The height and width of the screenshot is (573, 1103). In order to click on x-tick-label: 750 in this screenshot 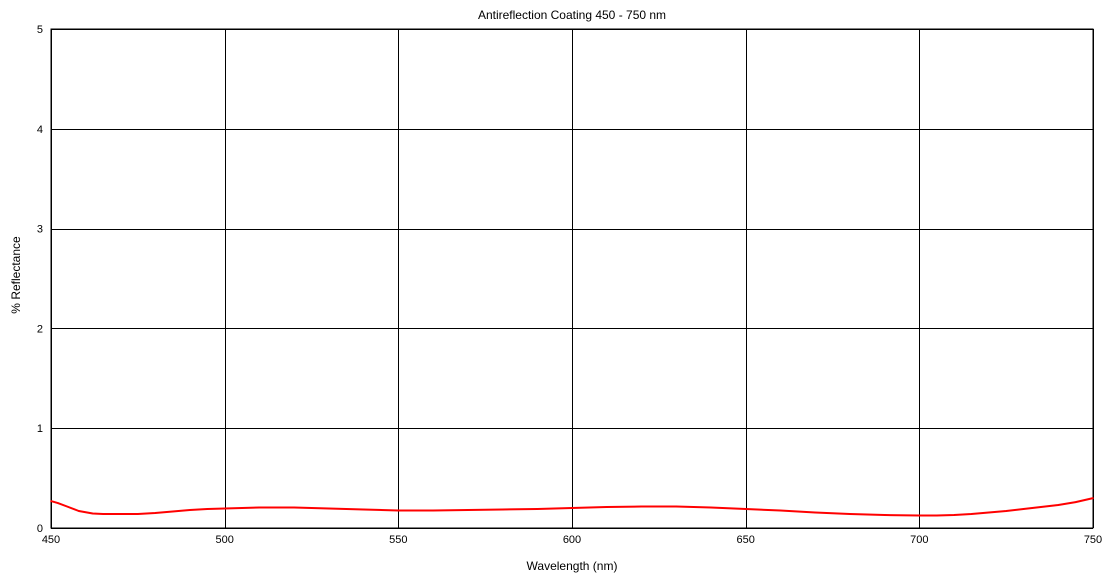, I will do `click(1093, 540)`.